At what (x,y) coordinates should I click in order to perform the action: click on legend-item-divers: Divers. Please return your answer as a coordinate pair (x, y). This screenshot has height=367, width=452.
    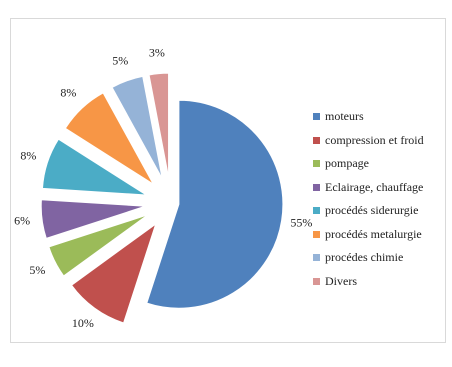
    Looking at the image, I should click on (382, 282).